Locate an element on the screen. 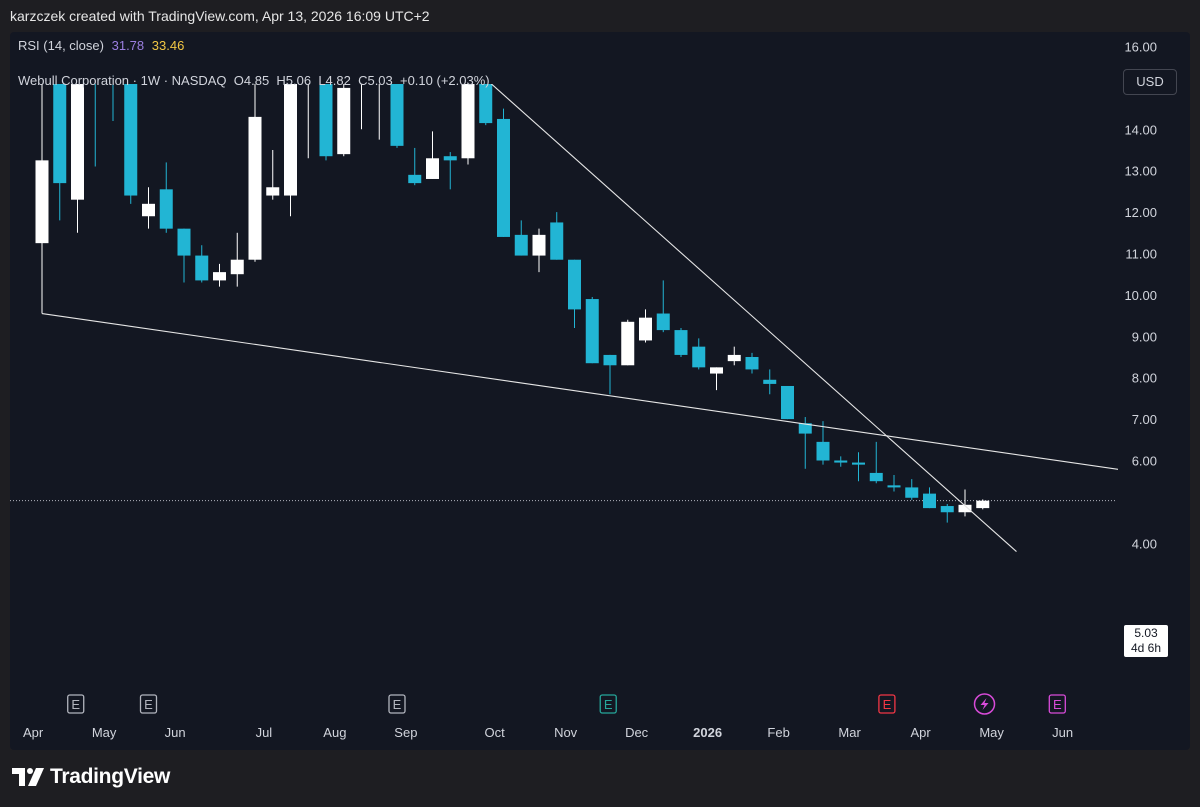  rsi-legend: RSI (14, close) 31.78 33.46 is located at coordinates (101, 45).